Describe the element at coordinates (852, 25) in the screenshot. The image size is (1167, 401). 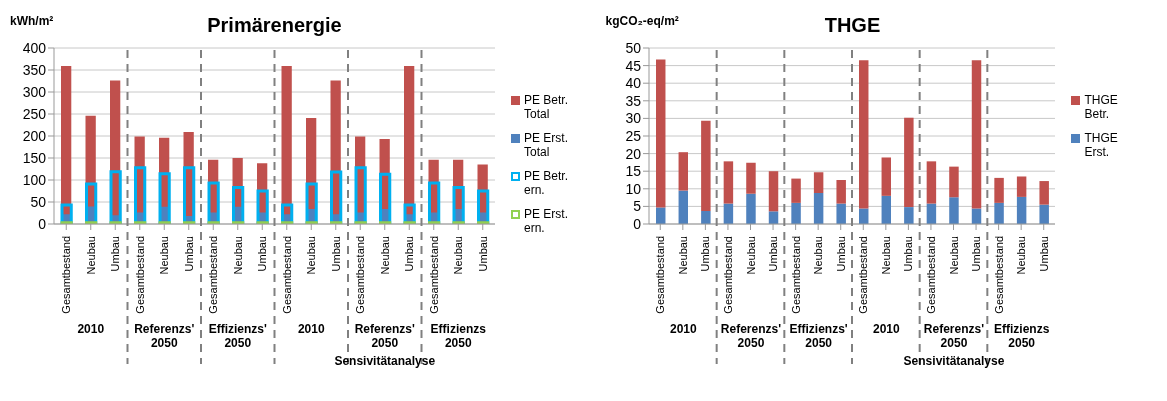
I see `chart-title: THGE` at that location.